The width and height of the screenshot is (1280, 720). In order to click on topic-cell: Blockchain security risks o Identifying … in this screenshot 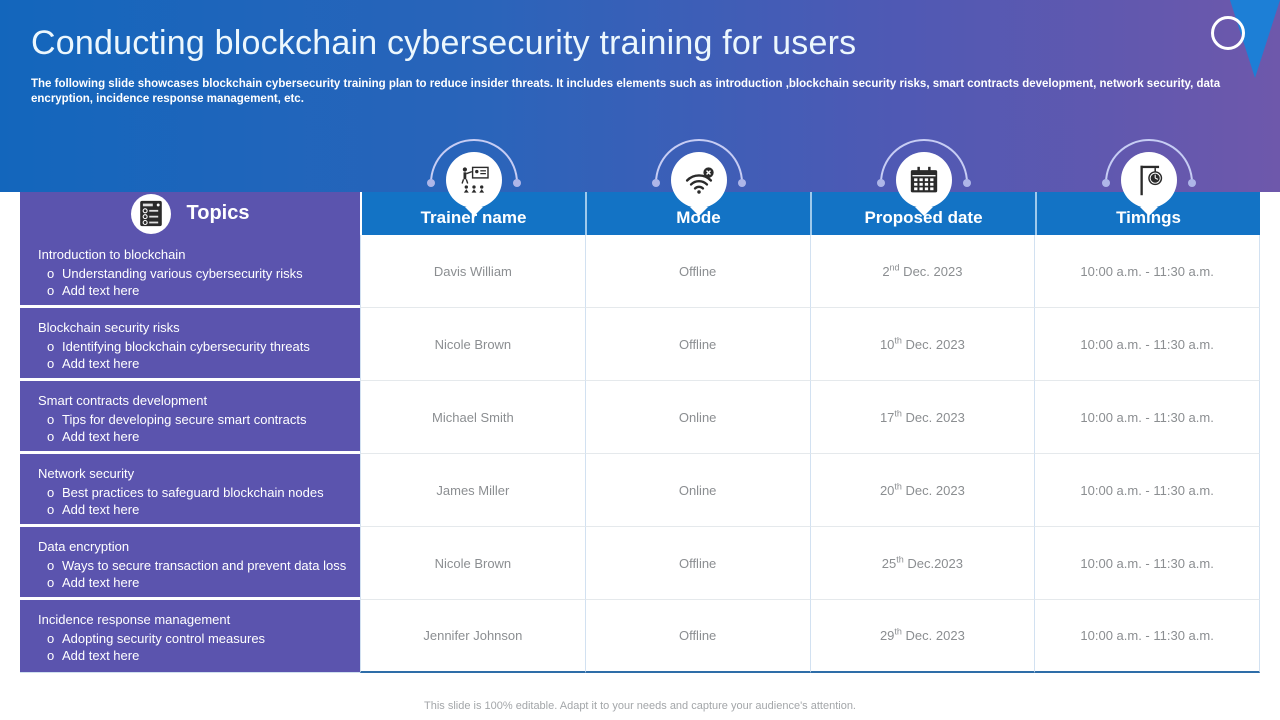, I will do `click(190, 344)`.